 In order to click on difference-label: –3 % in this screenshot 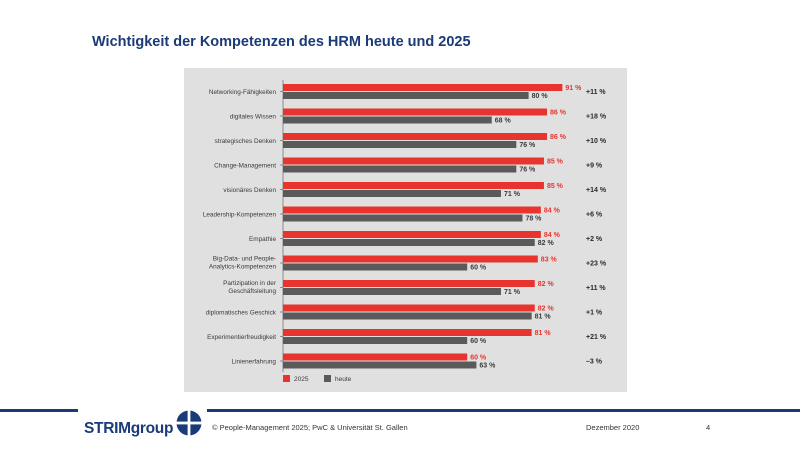, I will do `click(594, 362)`.